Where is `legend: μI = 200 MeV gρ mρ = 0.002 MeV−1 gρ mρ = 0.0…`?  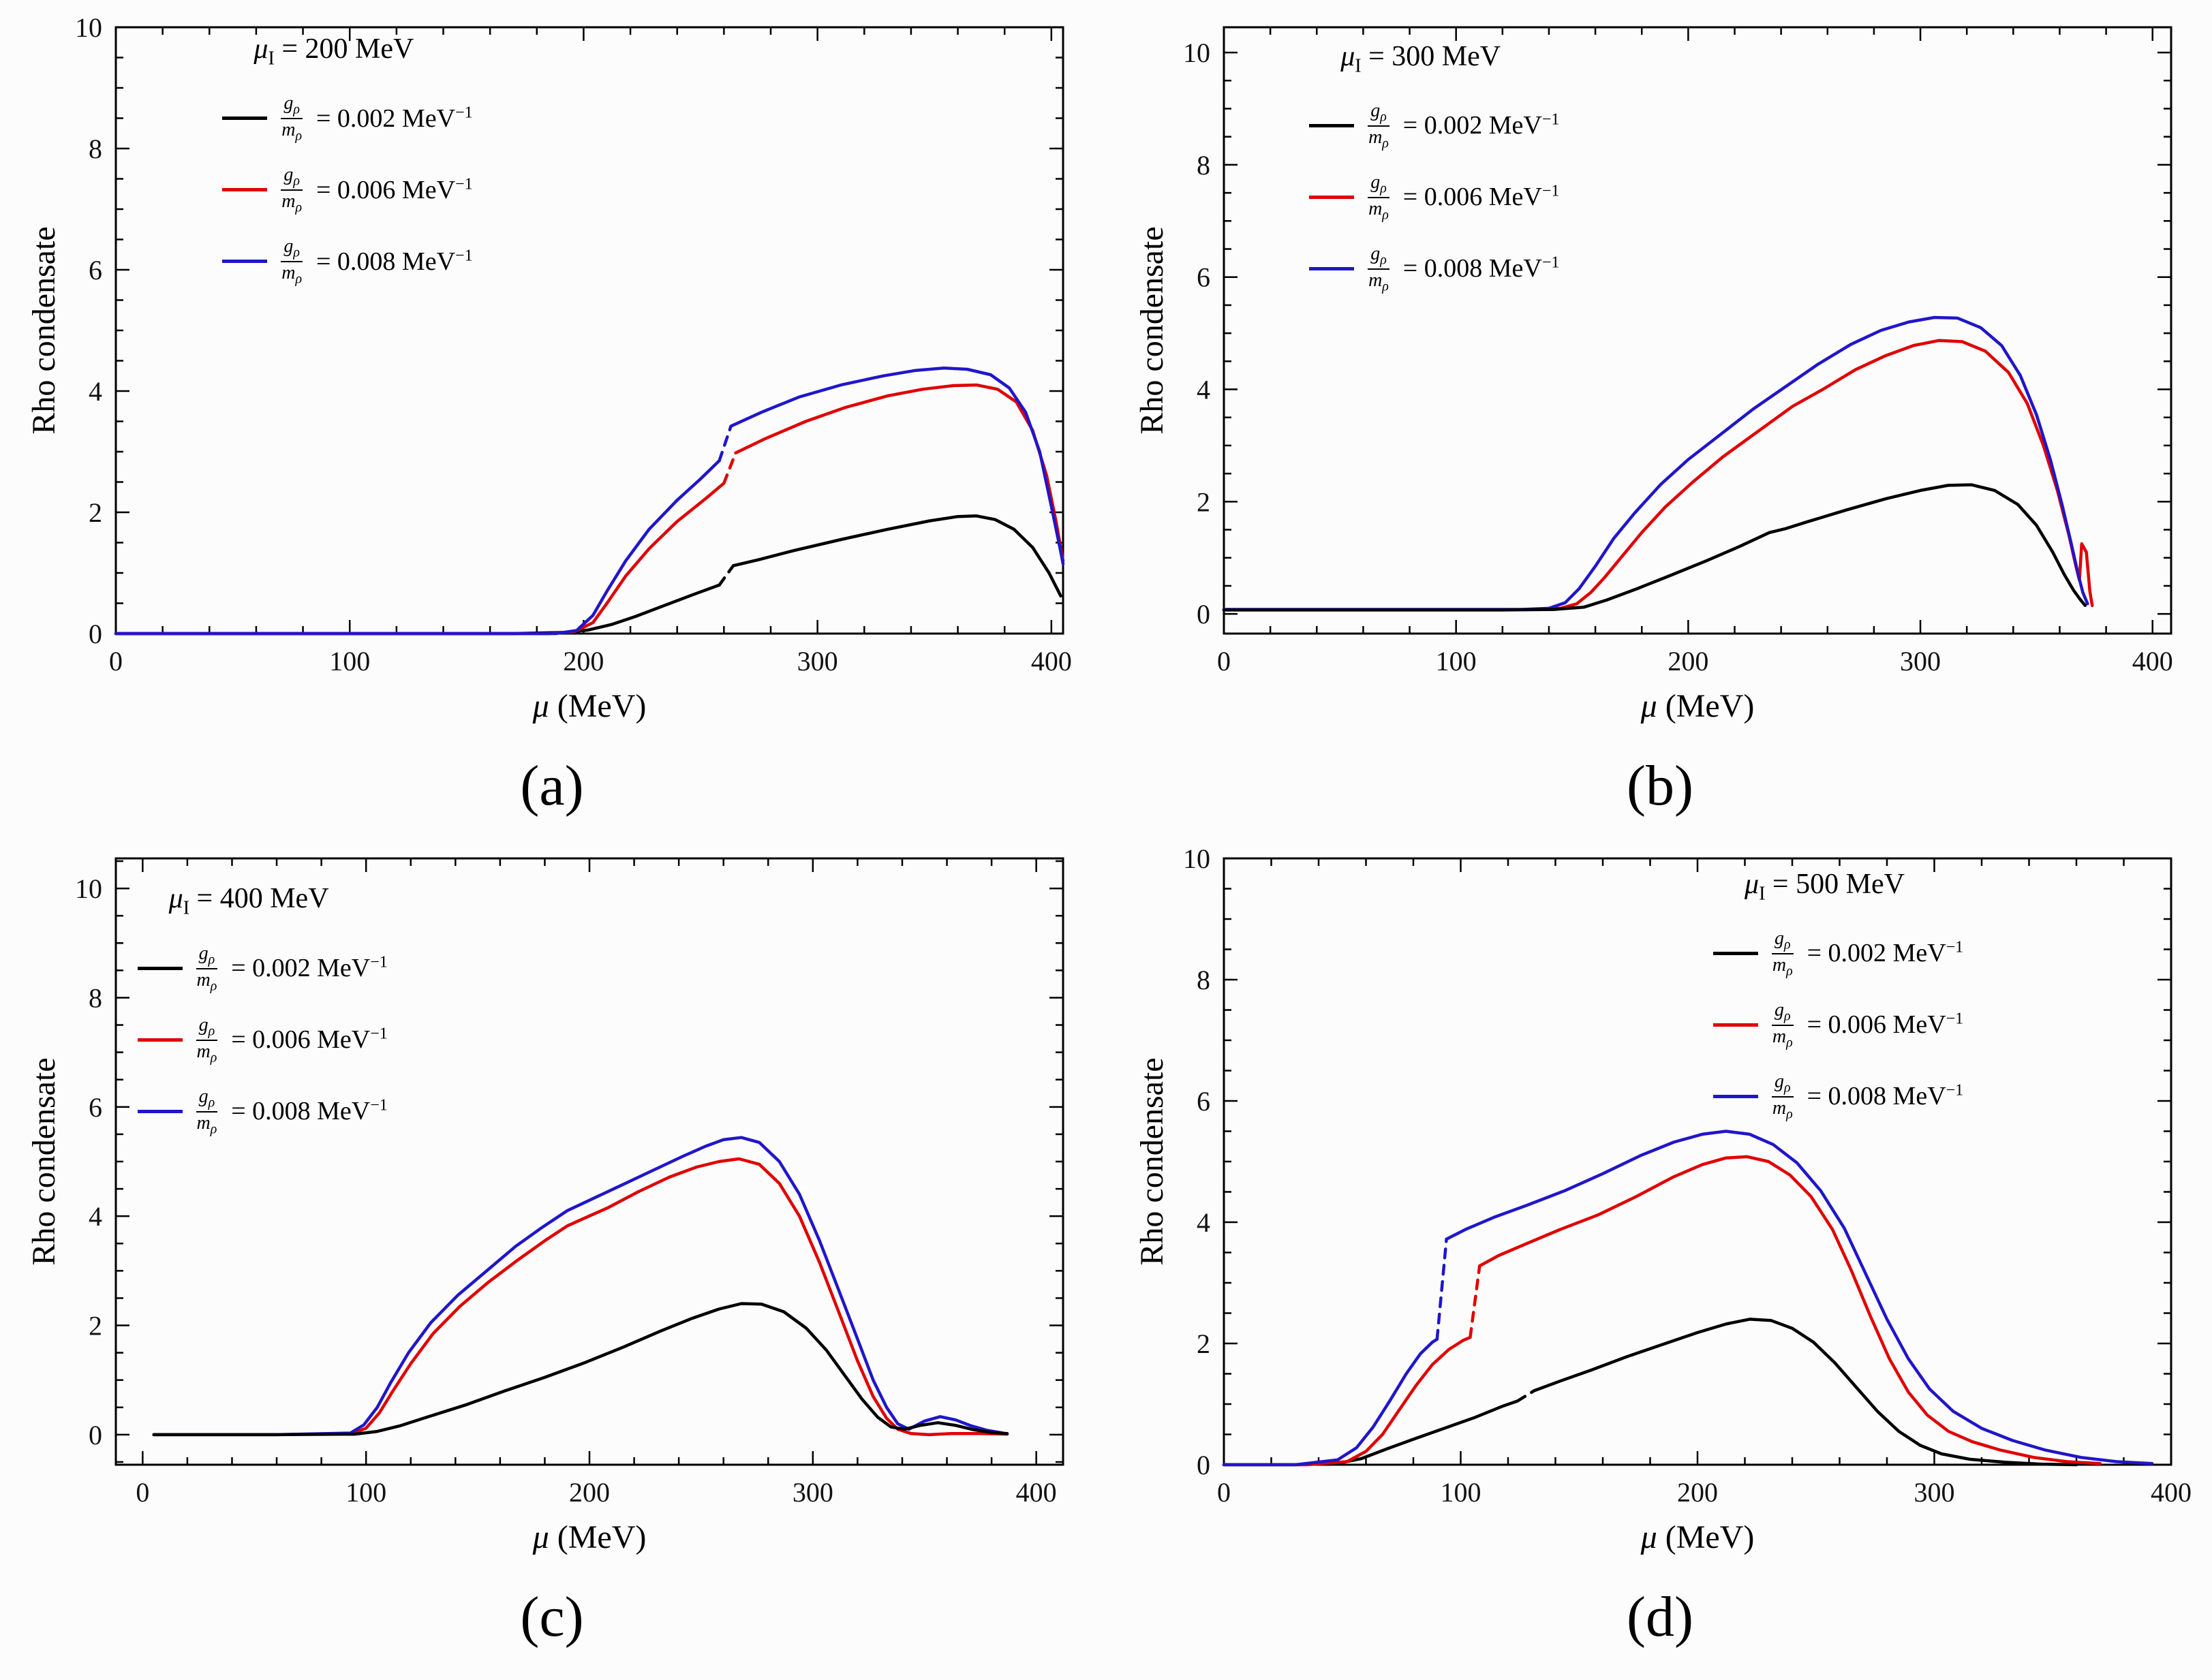 legend: μI = 200 MeV gρ mρ = 0.002 MeV−1 gρ mρ = 0.0… is located at coordinates (347, 160).